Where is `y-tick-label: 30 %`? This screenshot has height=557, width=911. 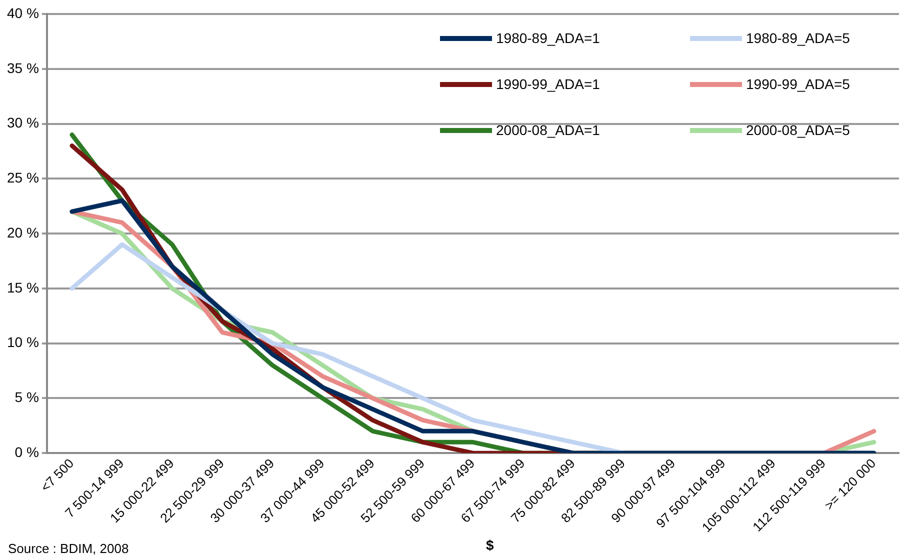
y-tick-label: 30 % is located at coordinates (22, 122).